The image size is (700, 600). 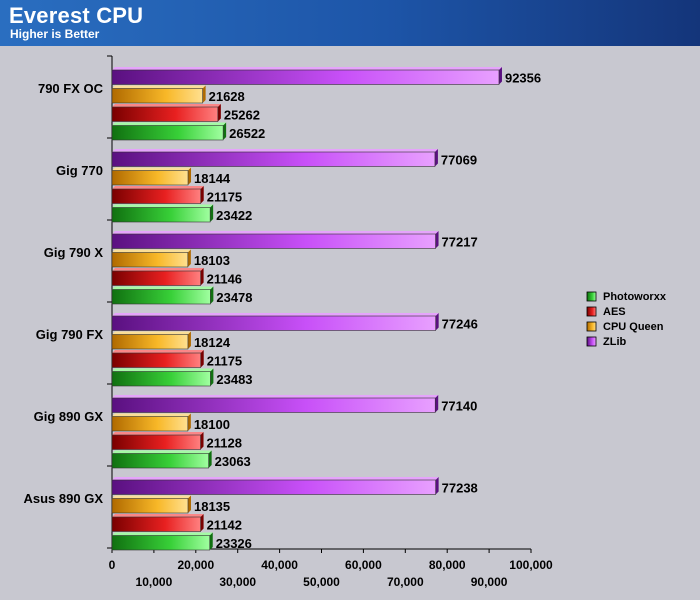 I want to click on data-label: 18144, so click(x=212, y=178).